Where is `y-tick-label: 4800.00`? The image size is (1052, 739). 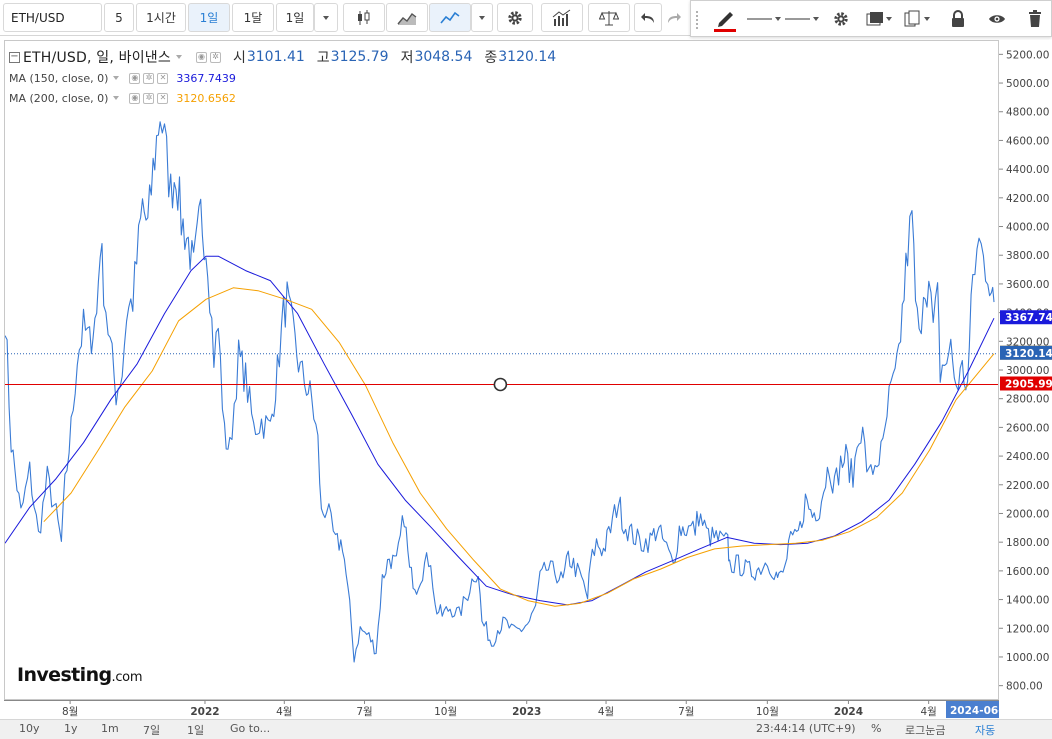 y-tick-label: 4800.00 is located at coordinates (1027, 113).